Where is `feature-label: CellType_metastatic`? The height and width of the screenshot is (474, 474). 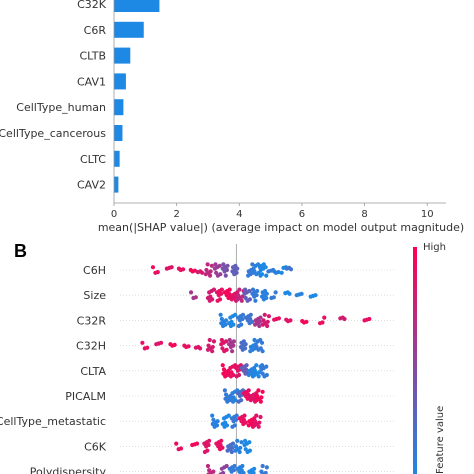 feature-label: CellType_metastatic is located at coordinates (53, 421).